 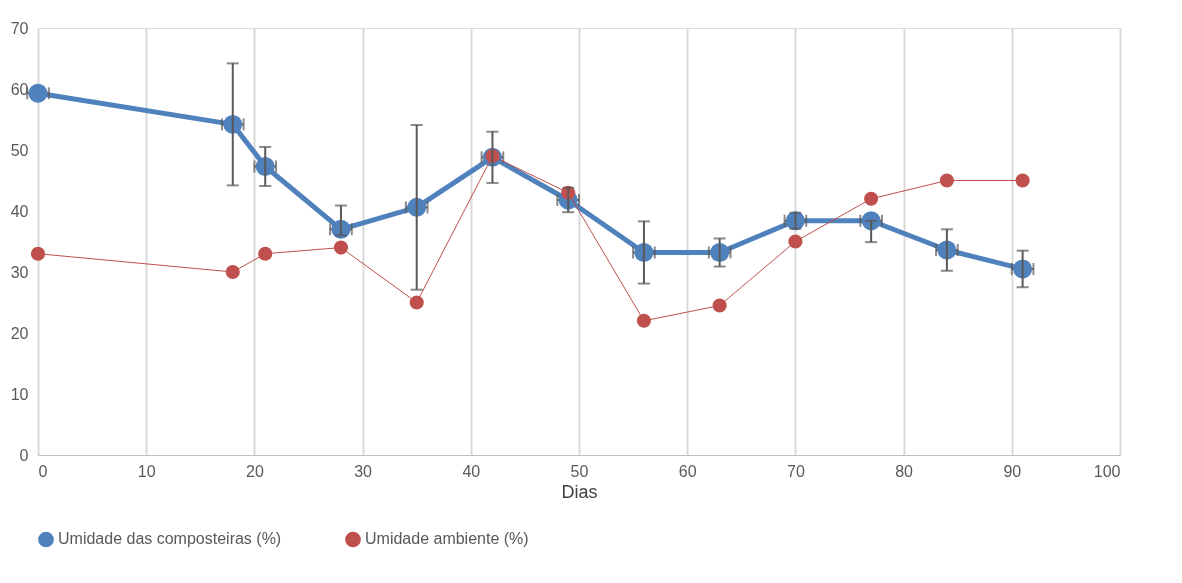 I want to click on legend-label: Umidade das composteiras (%), so click(x=170, y=539).